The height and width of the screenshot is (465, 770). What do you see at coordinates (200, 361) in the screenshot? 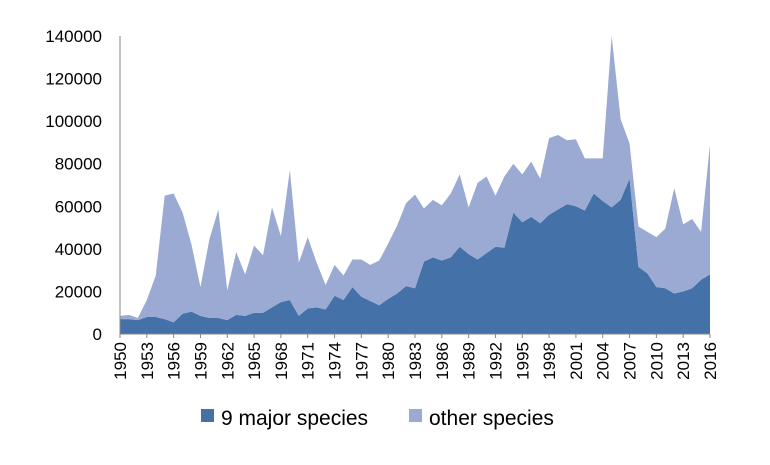
I see `x-tick-label: 1959` at bounding box center [200, 361].